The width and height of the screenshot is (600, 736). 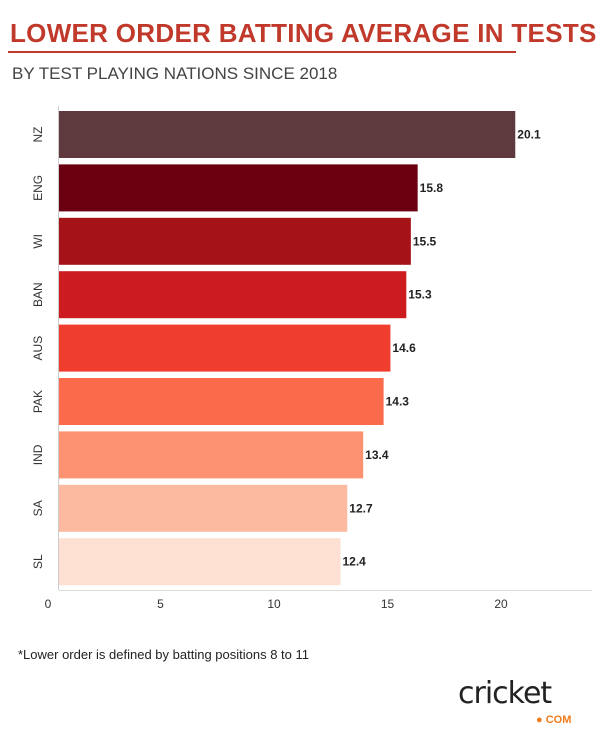 I want to click on title-divider, so click(x=262, y=52).